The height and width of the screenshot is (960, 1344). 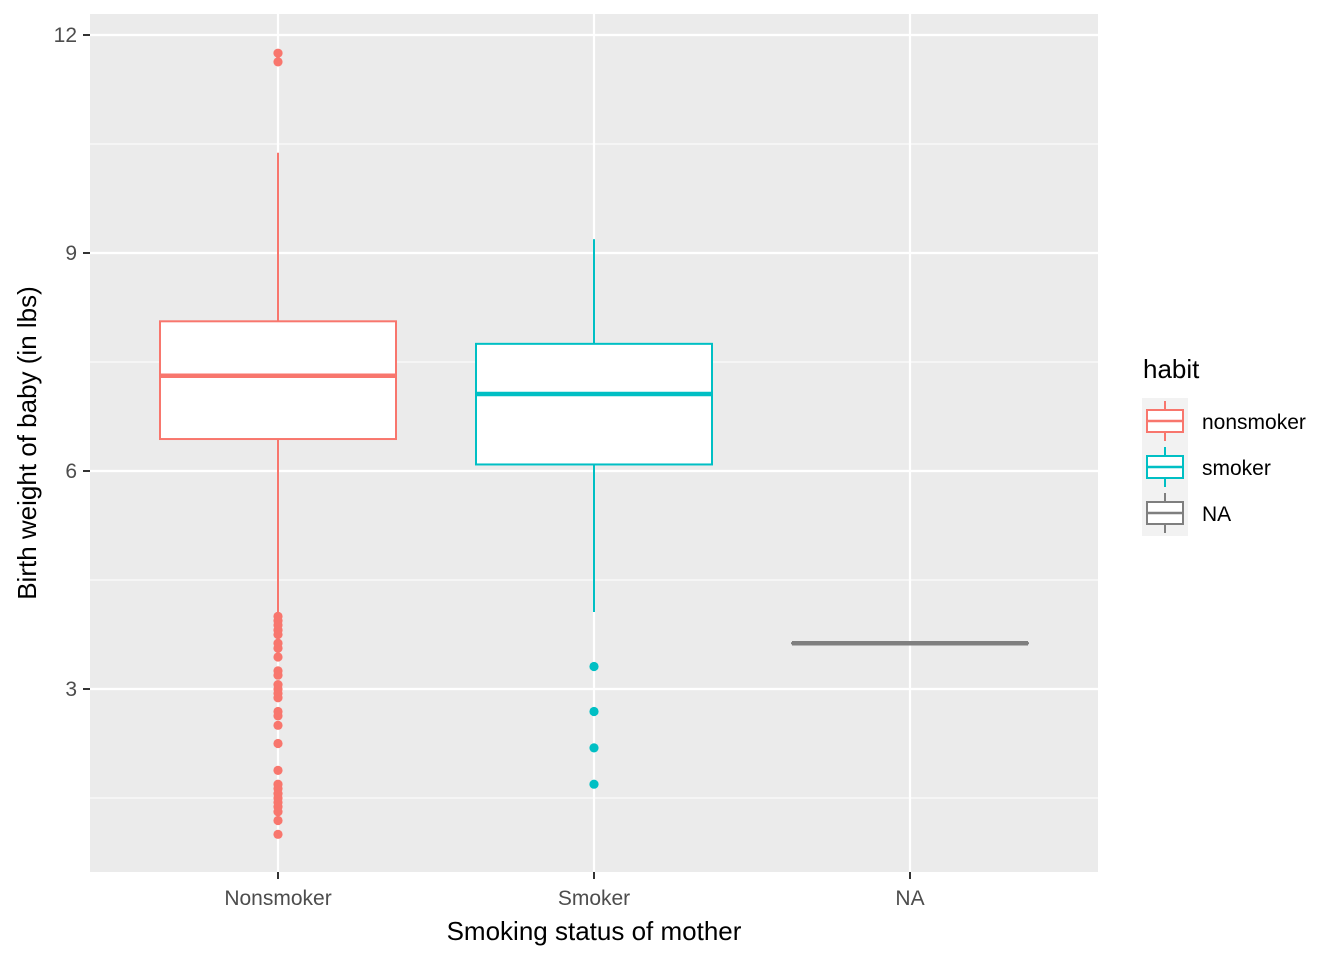 What do you see at coordinates (27, 443) in the screenshot?
I see `y-axis-title: Birth weight of baby (in lbs)` at bounding box center [27, 443].